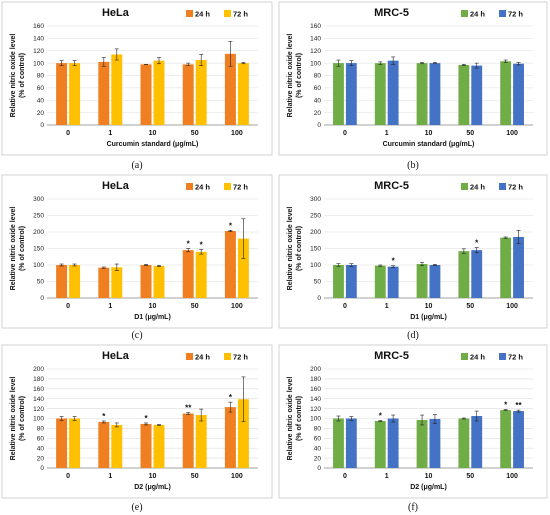 The width and height of the screenshot is (550, 515). I want to click on panel-label: (a), so click(136, 165).